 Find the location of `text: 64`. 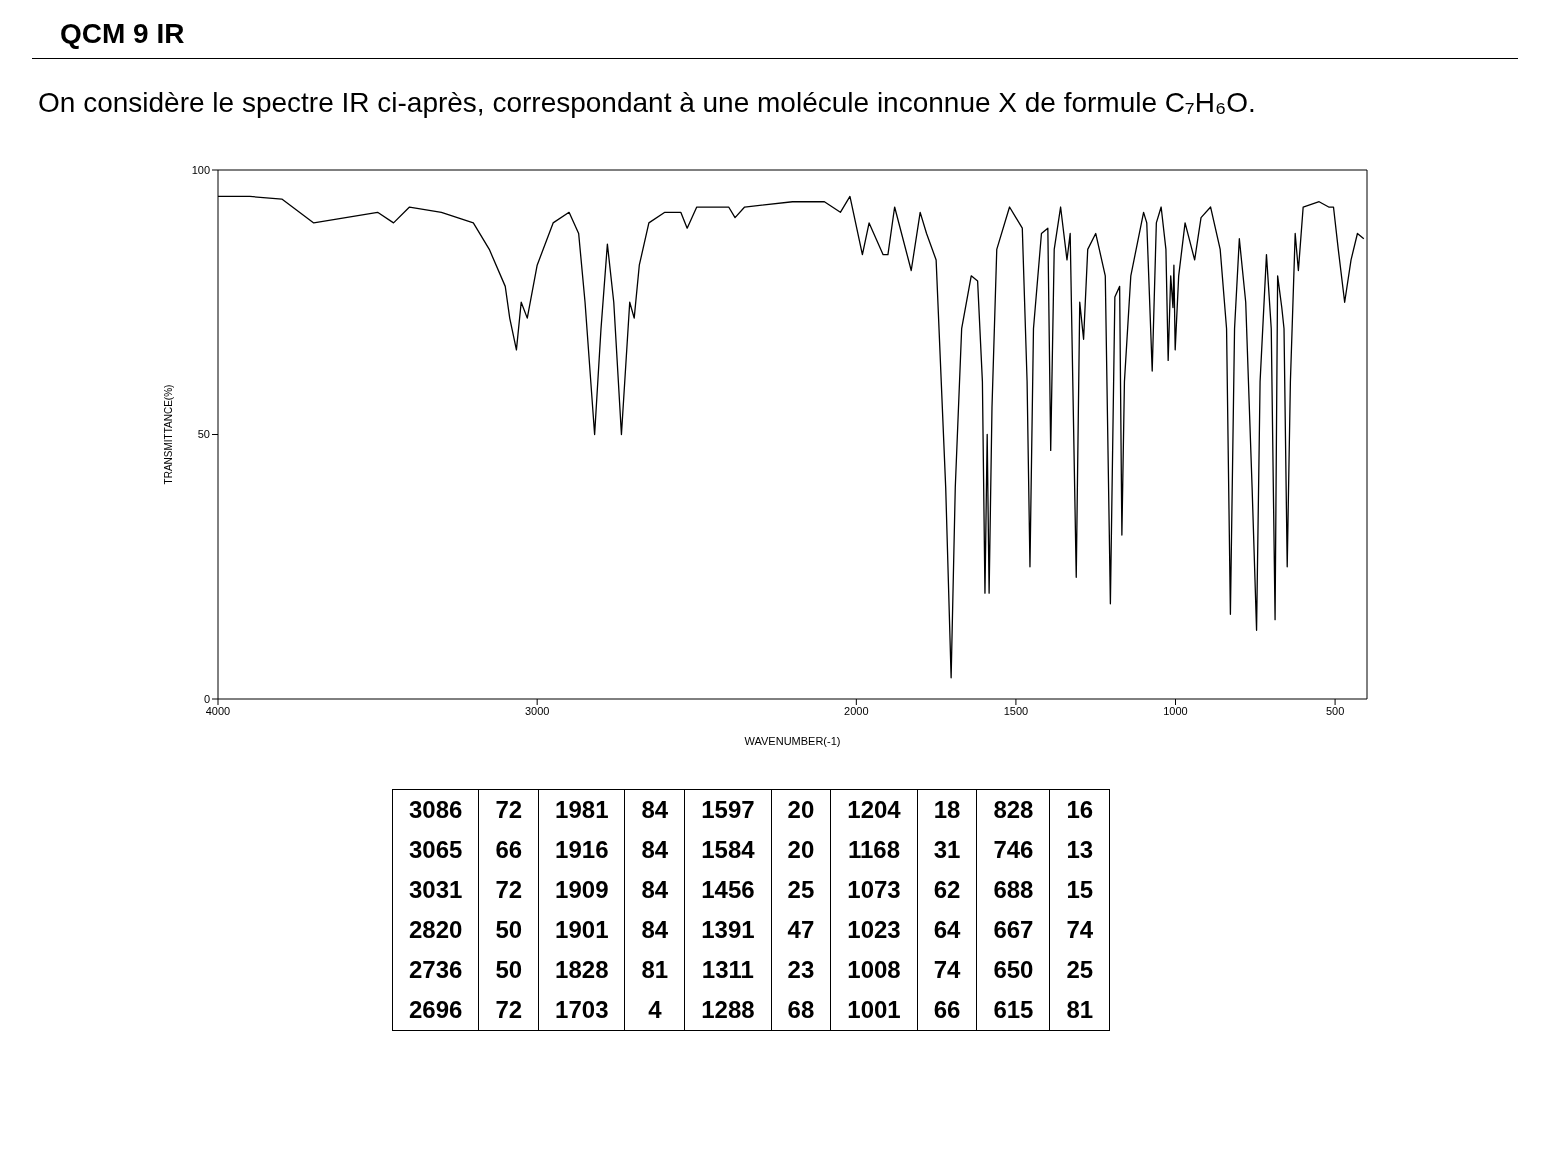

text: 64 is located at coordinates (947, 930).